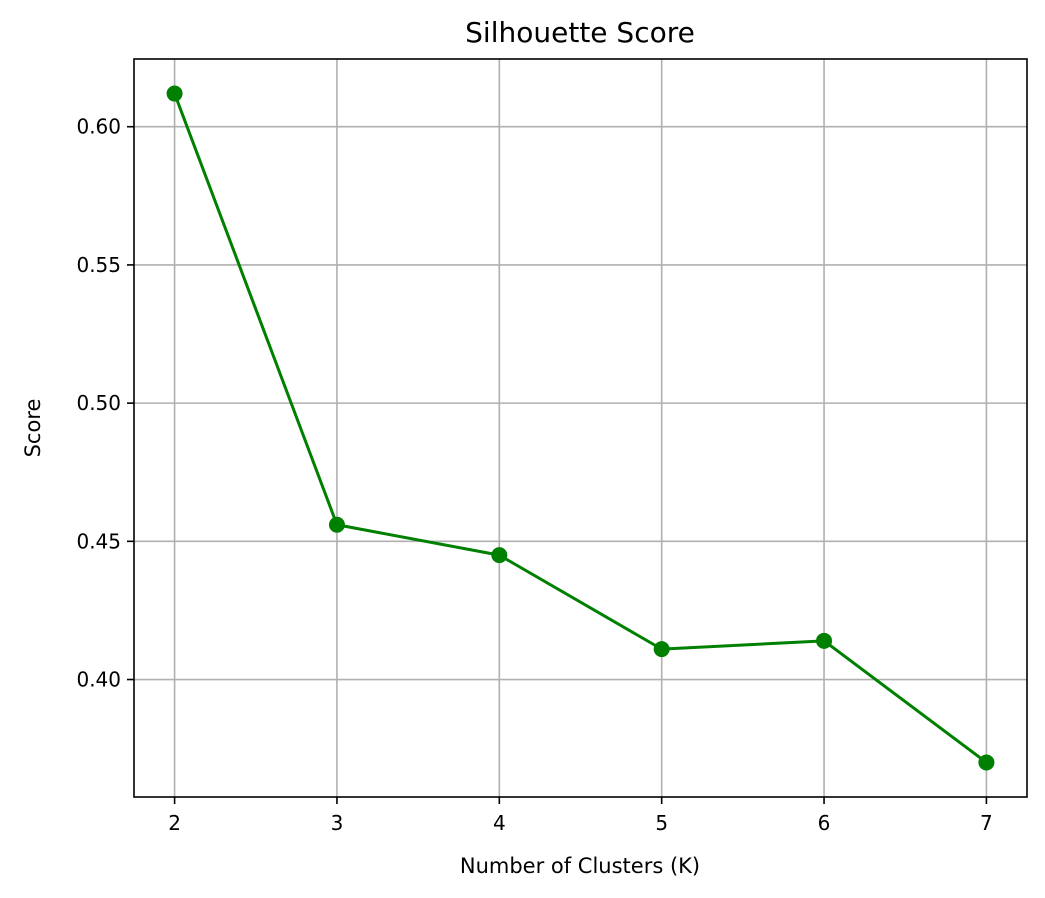  What do you see at coordinates (824, 823) in the screenshot?
I see `x-tick-label: 6` at bounding box center [824, 823].